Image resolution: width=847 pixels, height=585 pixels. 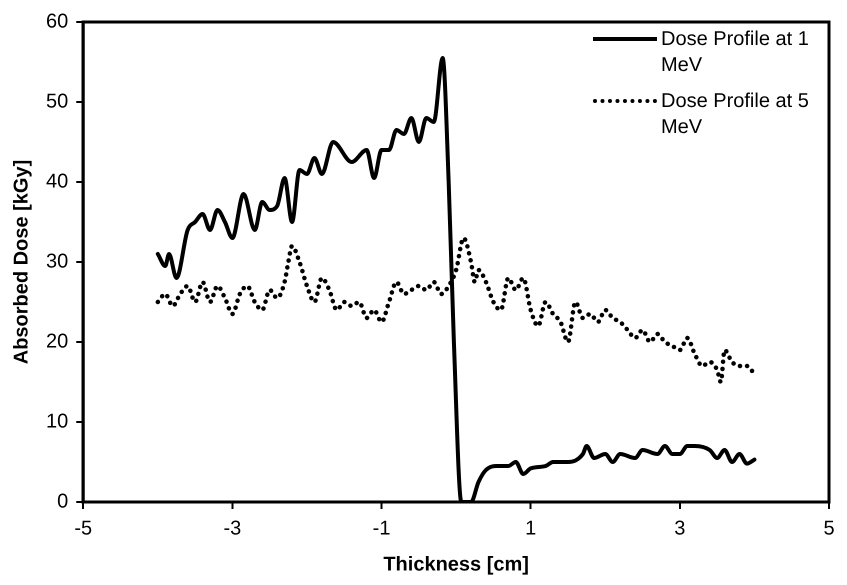 What do you see at coordinates (233, 529) in the screenshot?
I see `x-tick-label: -3` at bounding box center [233, 529].